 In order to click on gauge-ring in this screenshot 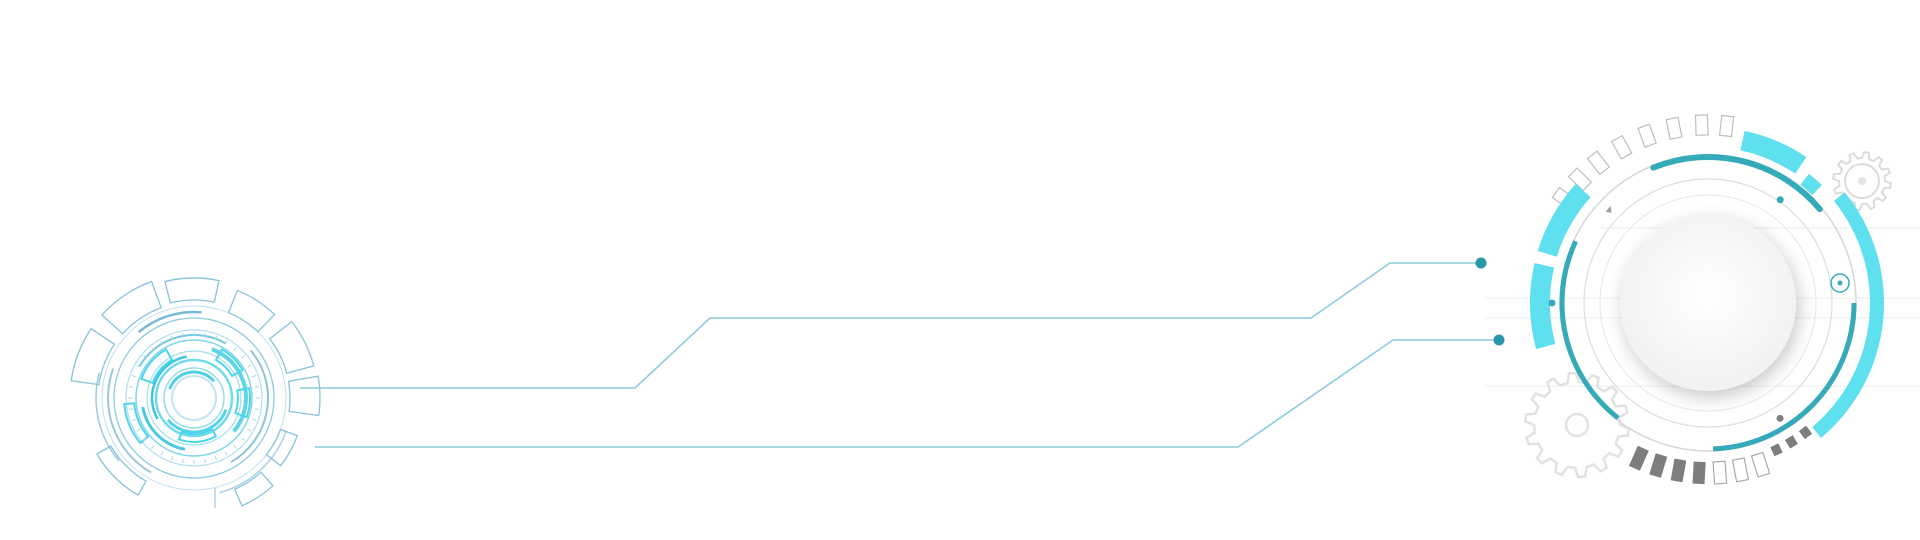, I will do `click(1708, 303)`.